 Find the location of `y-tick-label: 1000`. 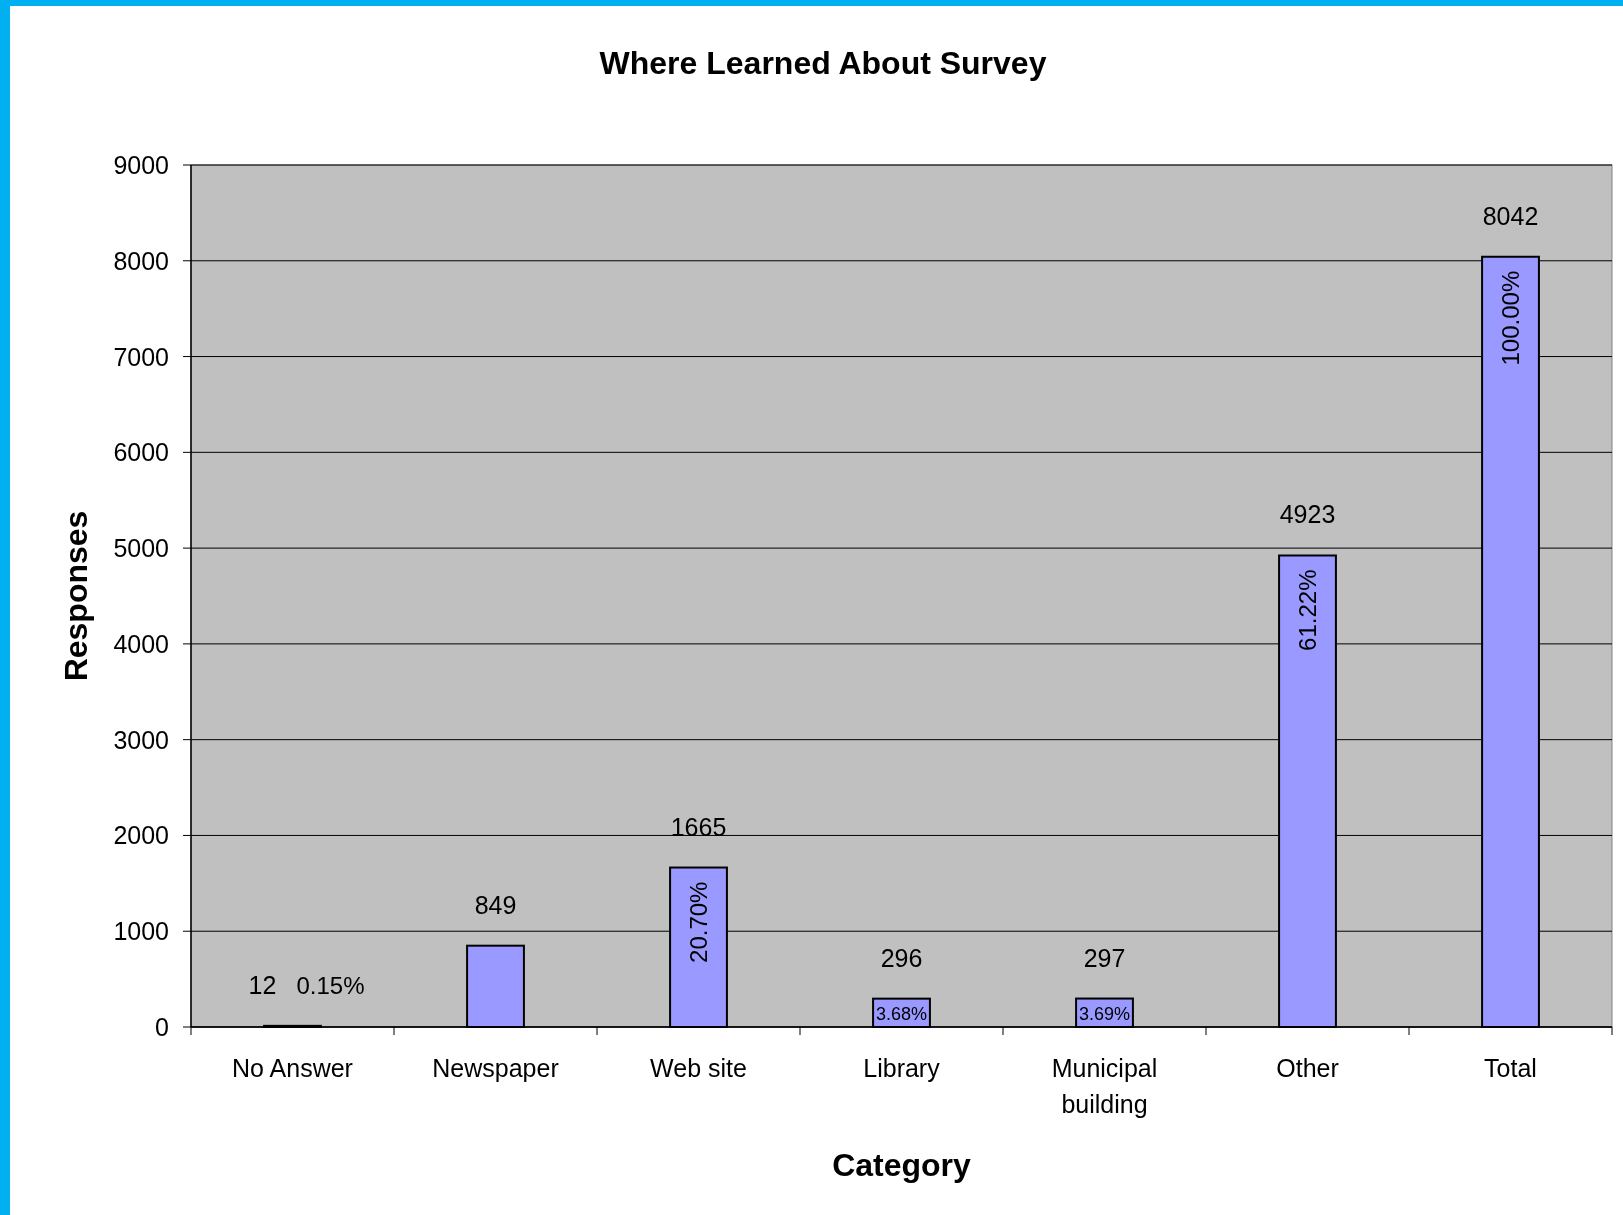

y-tick-label: 1000 is located at coordinates (141, 931).